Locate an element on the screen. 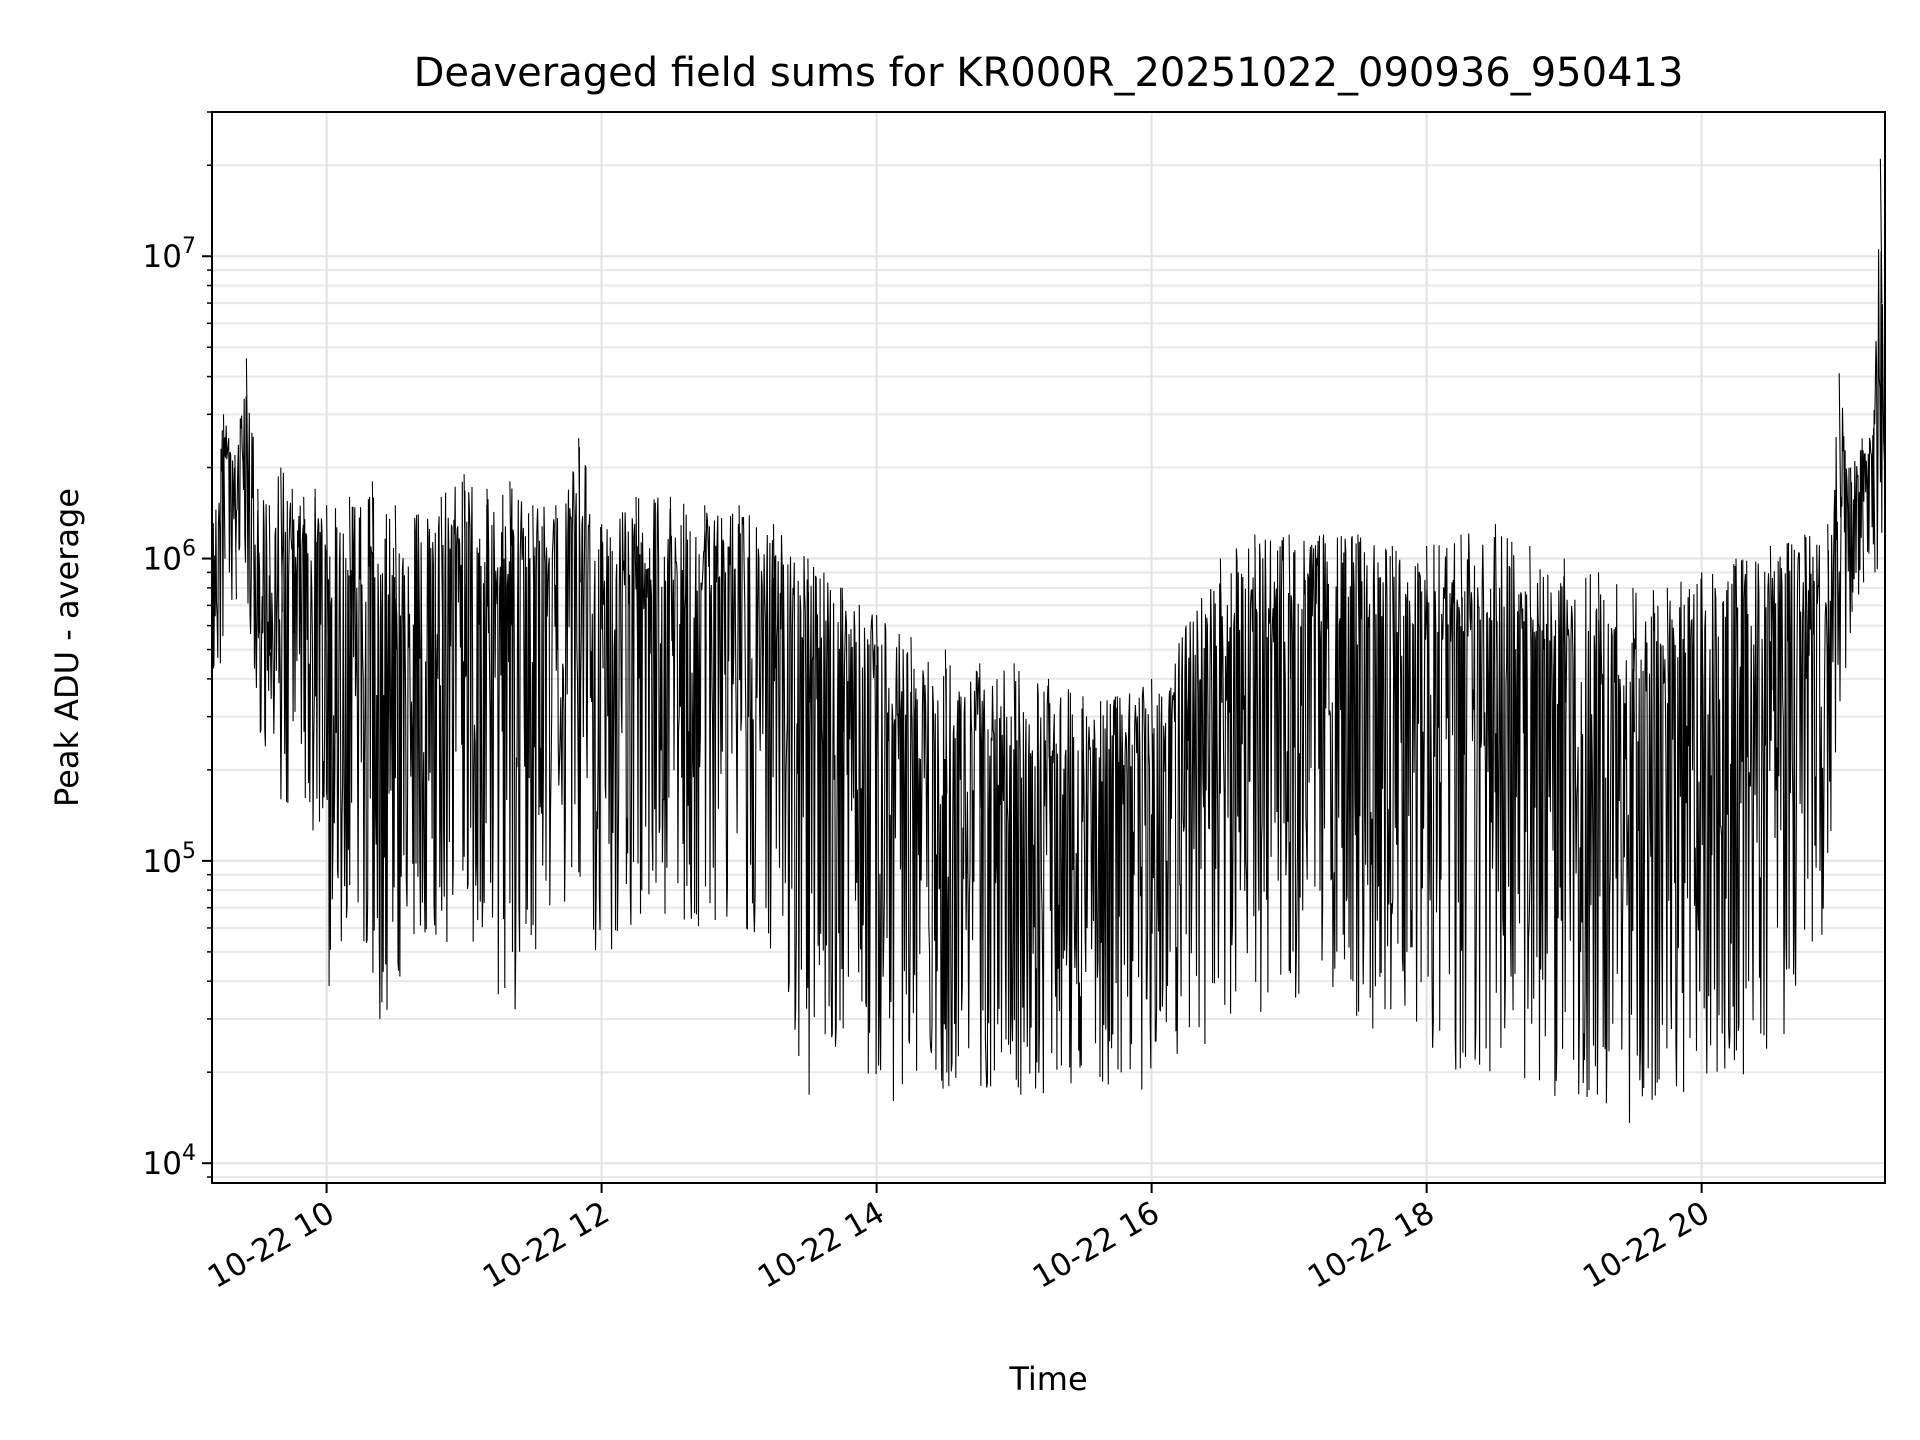 Image resolution: width=1920 pixels, height=1440 pixels. x-tick-label: 10-22 18 is located at coordinates (1371, 1245).